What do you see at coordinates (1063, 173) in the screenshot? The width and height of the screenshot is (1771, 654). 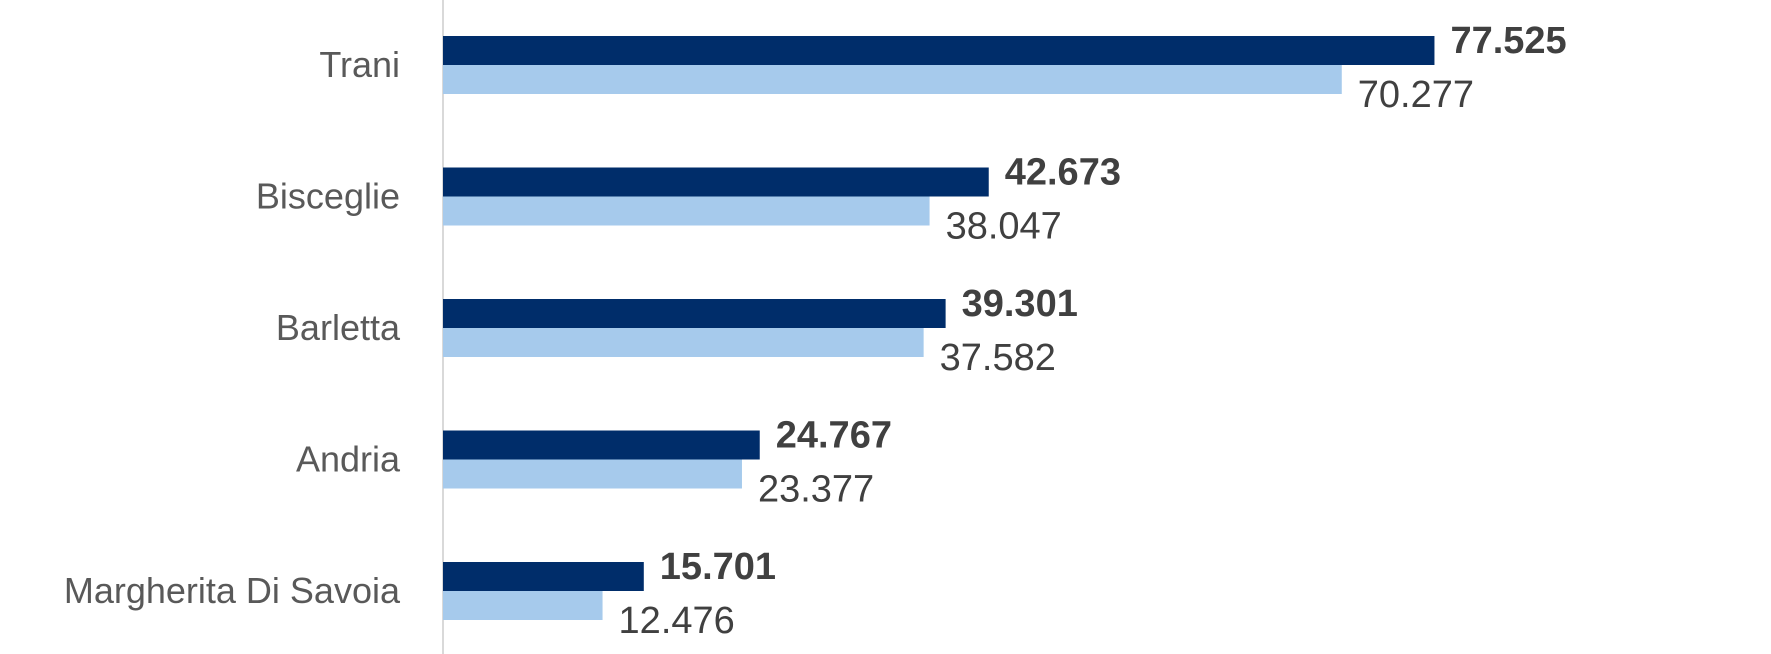 I see `data-label-series-1: 42.673` at bounding box center [1063, 173].